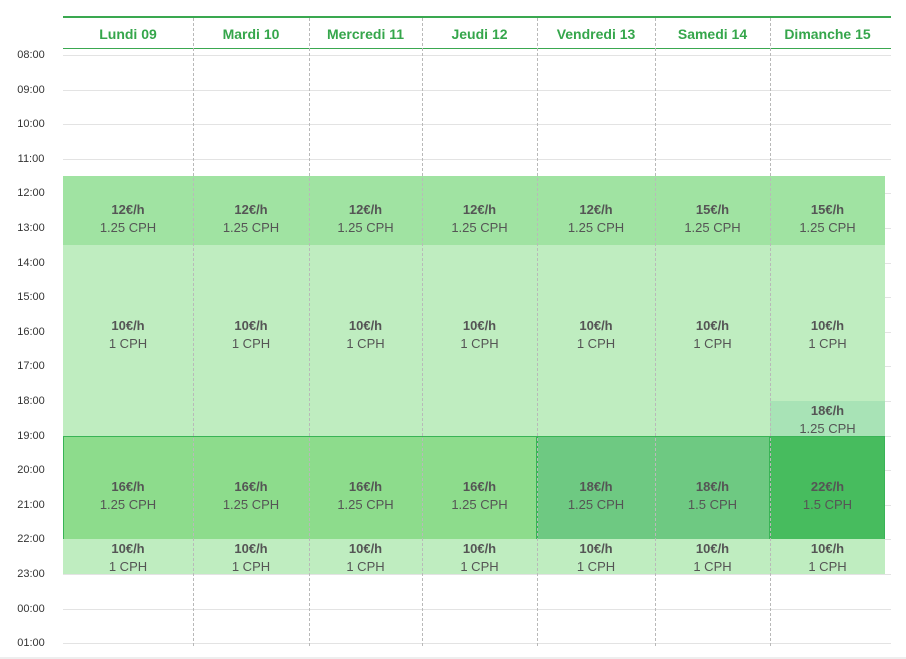 This screenshot has width=906, height=659. I want to click on hour-label: 19:00, so click(31, 436).